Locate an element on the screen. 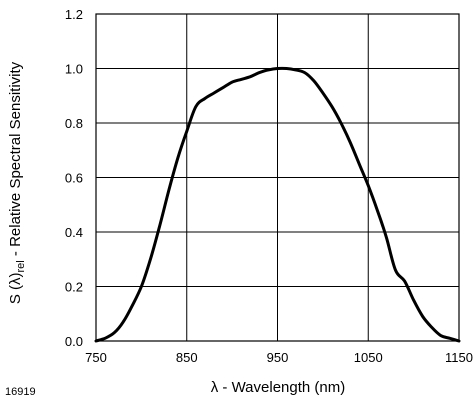 This screenshot has height=407, width=475. y-tick-label: 0.6 is located at coordinates (74, 178).